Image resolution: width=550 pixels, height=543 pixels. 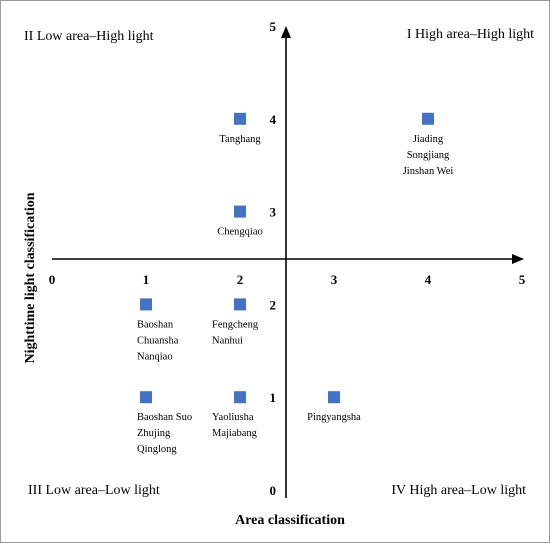 What do you see at coordinates (273, 490) in the screenshot?
I see `y-tick-label-0: 0` at bounding box center [273, 490].